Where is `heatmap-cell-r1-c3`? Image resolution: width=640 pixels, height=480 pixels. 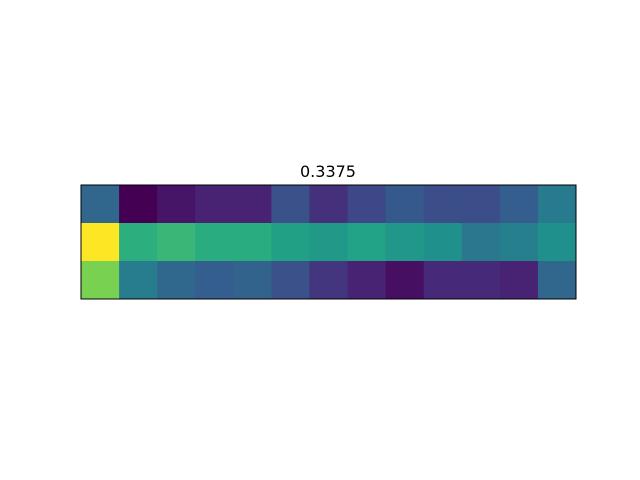
heatmap-cell-r1-c3 is located at coordinates (214, 242).